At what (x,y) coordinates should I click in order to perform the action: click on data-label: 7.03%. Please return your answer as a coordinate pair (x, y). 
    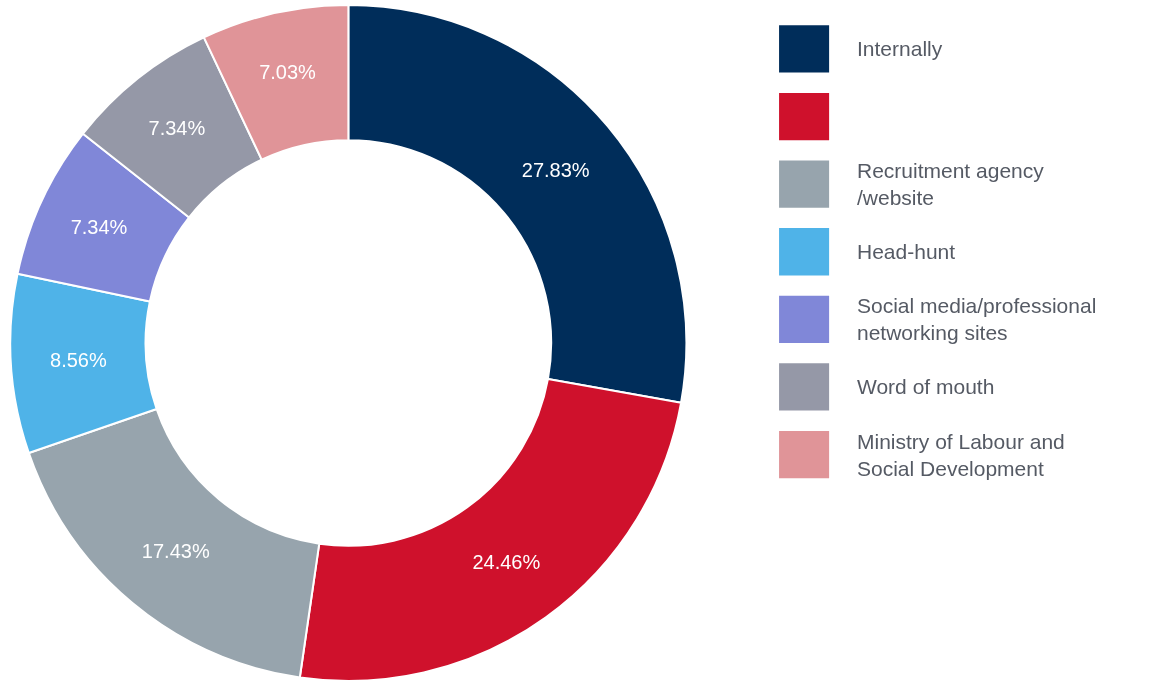
    Looking at the image, I should click on (288, 72).